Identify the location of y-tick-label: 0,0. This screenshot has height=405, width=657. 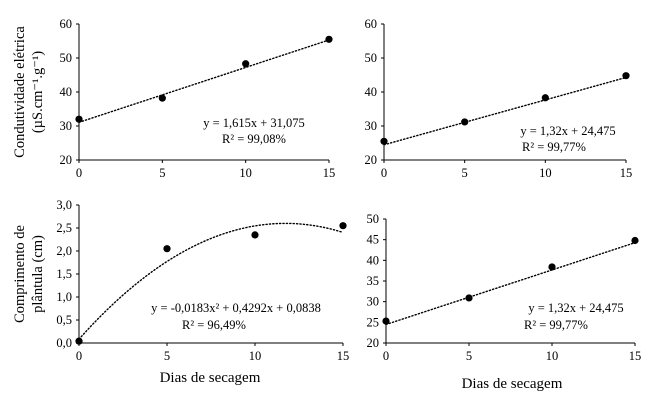
(64, 343).